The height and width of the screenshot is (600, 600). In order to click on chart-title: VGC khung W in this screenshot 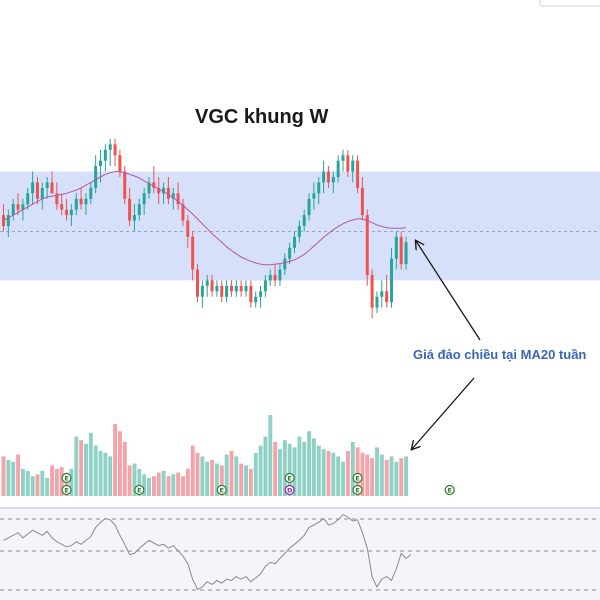, I will do `click(261, 117)`.